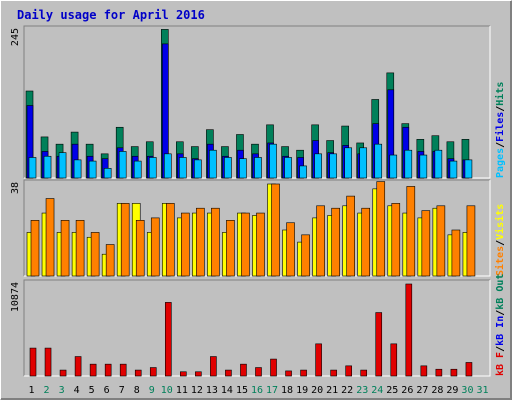 The width and height of the screenshot is (512, 400). Describe the element at coordinates (77, 390) in the screenshot. I see `day-label: 4` at that location.